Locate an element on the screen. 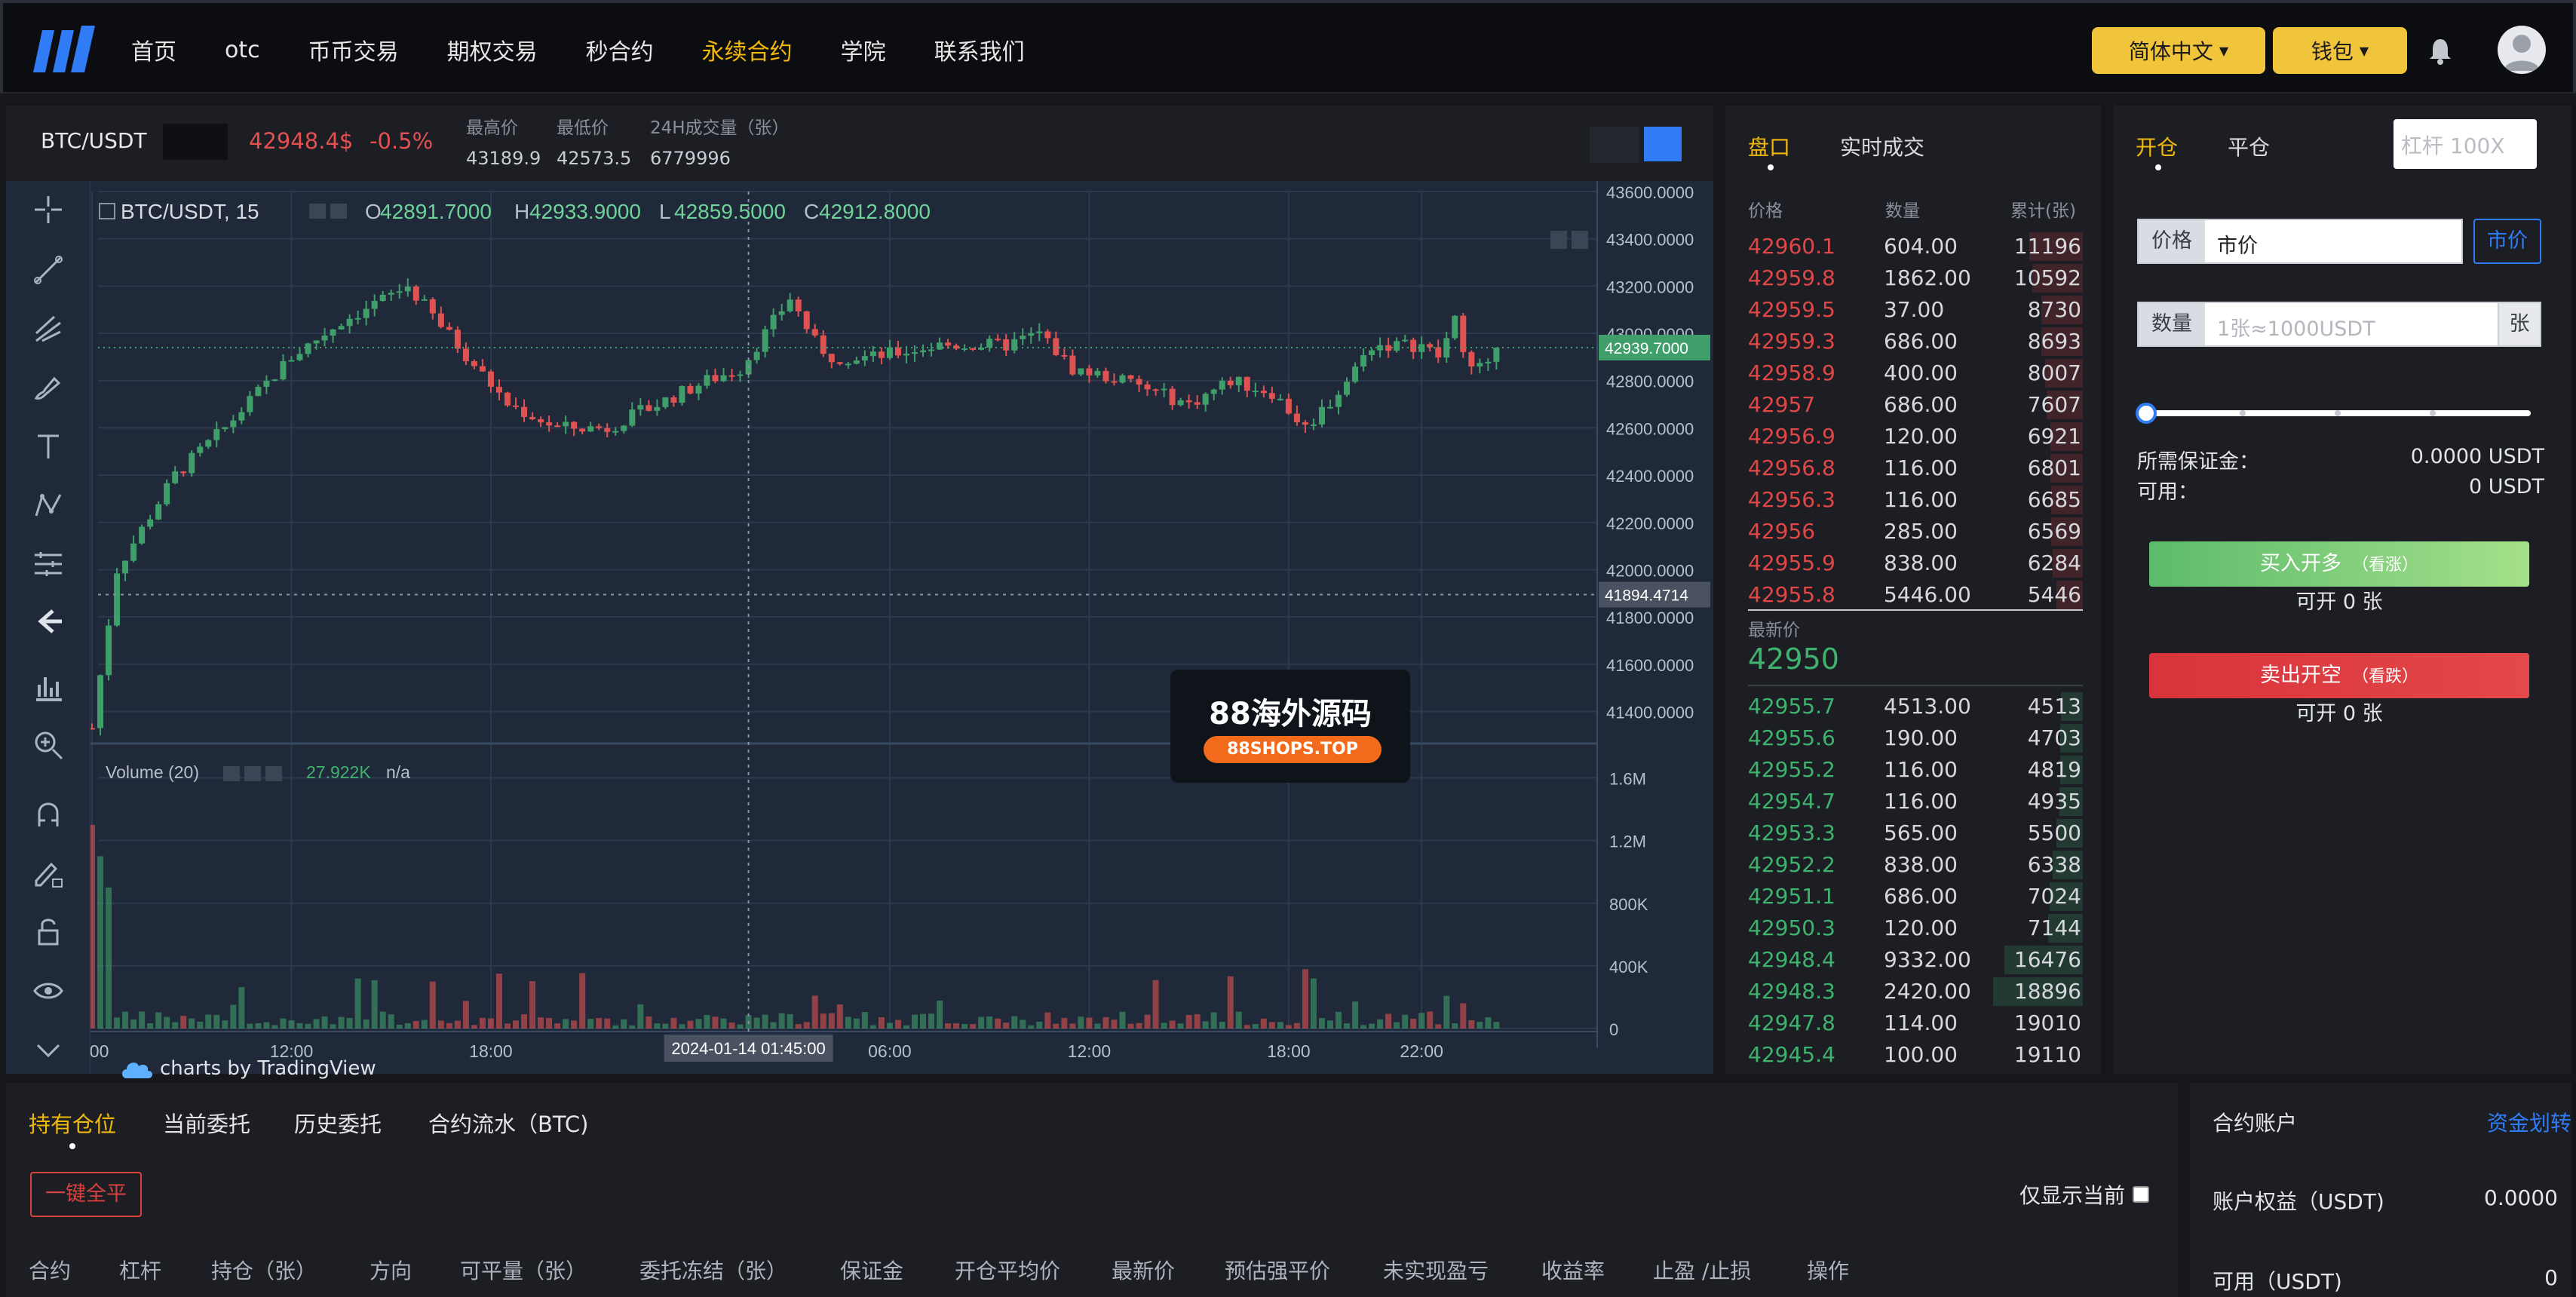 Image resolution: width=2576 pixels, height=1297 pixels. zoom-tool is located at coordinates (48, 745).